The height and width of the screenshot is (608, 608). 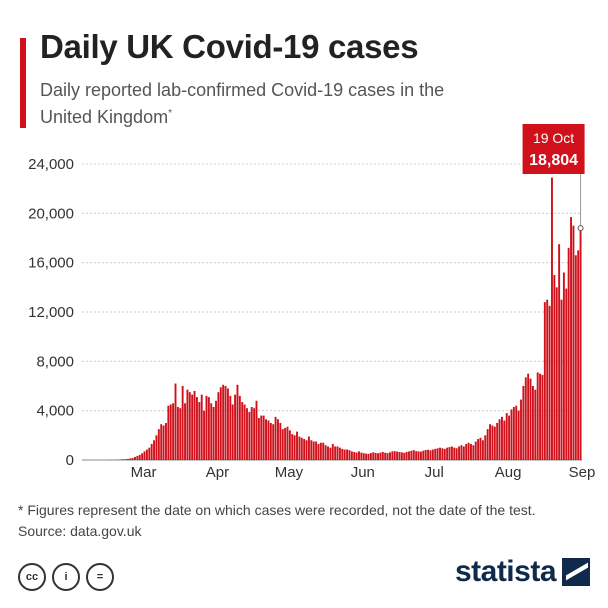 I want to click on callout-marker, so click(x=580, y=228).